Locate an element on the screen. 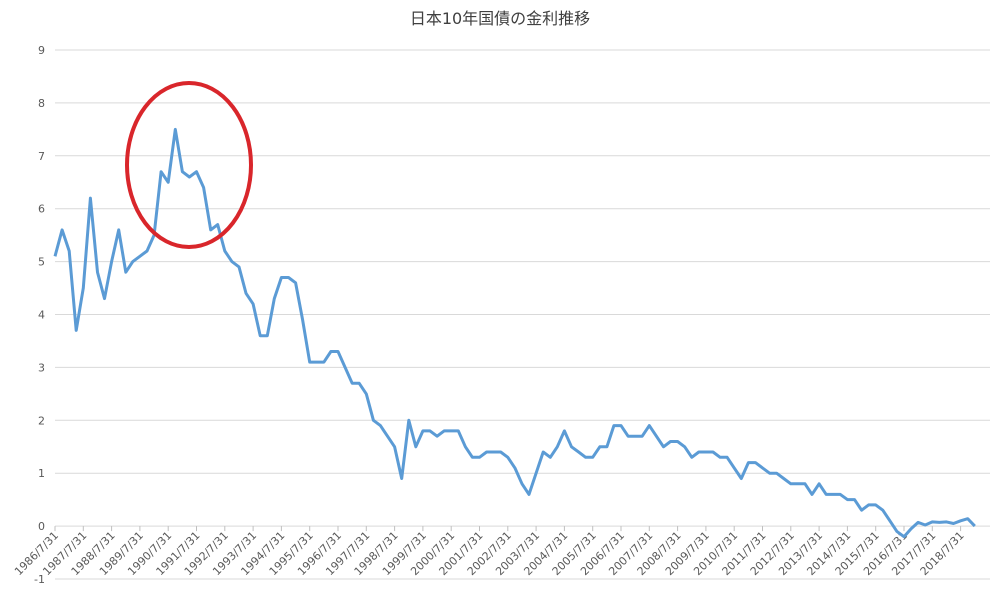 This screenshot has height=590, width=1000. chart-title: 日本10年国債の金利推移 is located at coordinates (500, 18).